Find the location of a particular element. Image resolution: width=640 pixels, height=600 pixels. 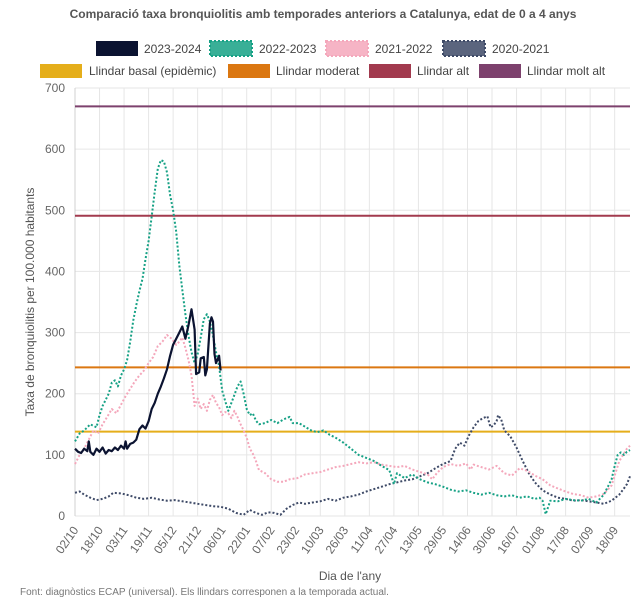

y-tick-label: 300 is located at coordinates (55, 333).